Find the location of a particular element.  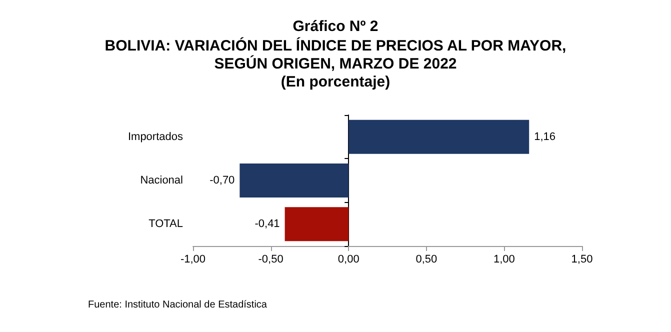

chart-subtitle: BOLIVIA: VARIACIÓN DEL ÍNDICE DE PRECIOS AL POR MAYOR, SEGÚN ORIGEN, MARZO DE 2022 (En porcentaje) is located at coordinates (335, 63).